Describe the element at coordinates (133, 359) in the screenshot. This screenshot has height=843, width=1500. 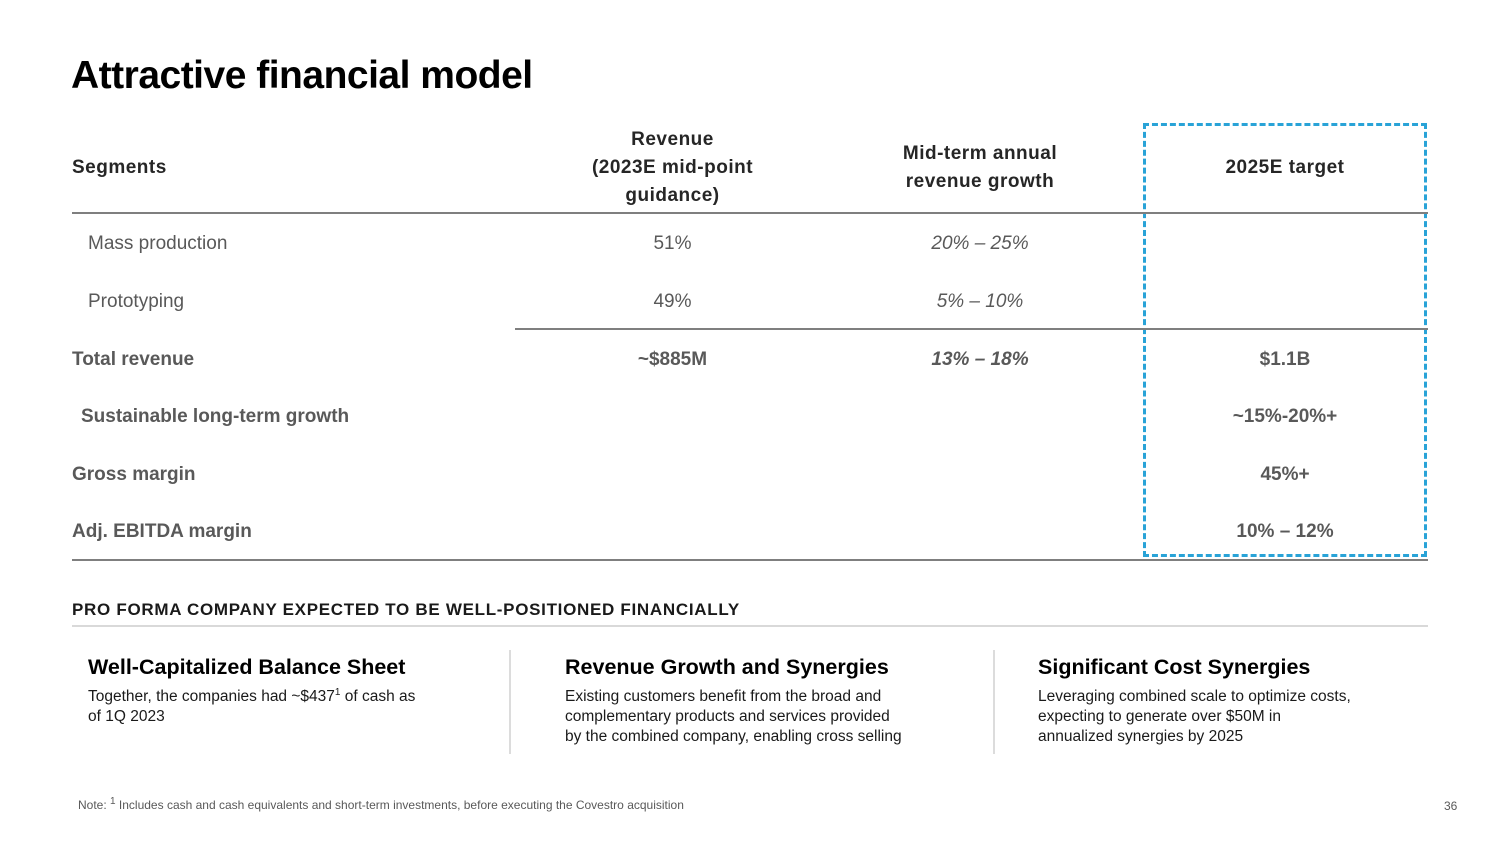
I see `row-label-total-revenue: Total revenue` at that location.